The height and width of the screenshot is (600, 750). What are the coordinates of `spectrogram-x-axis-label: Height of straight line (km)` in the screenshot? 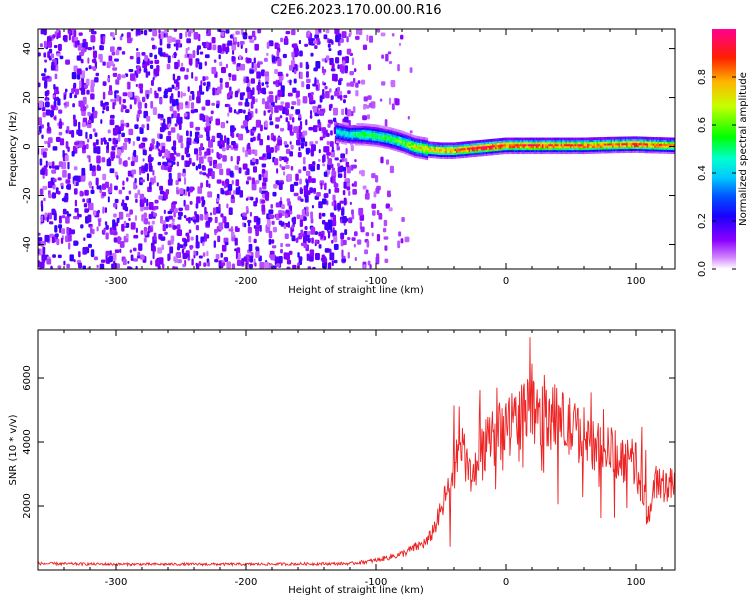 It's located at (356, 290).